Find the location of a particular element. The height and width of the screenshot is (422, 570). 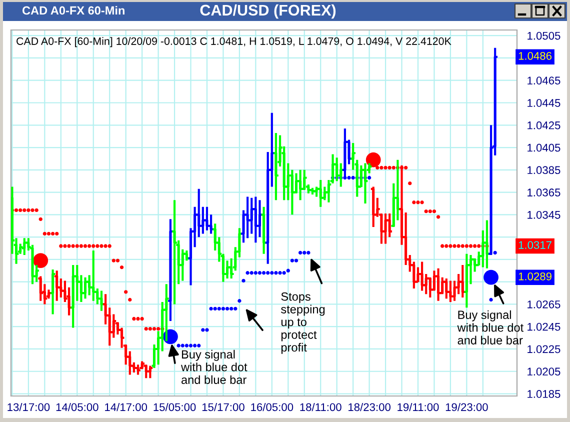

y-tick-label: 1.0445 is located at coordinates (544, 103).